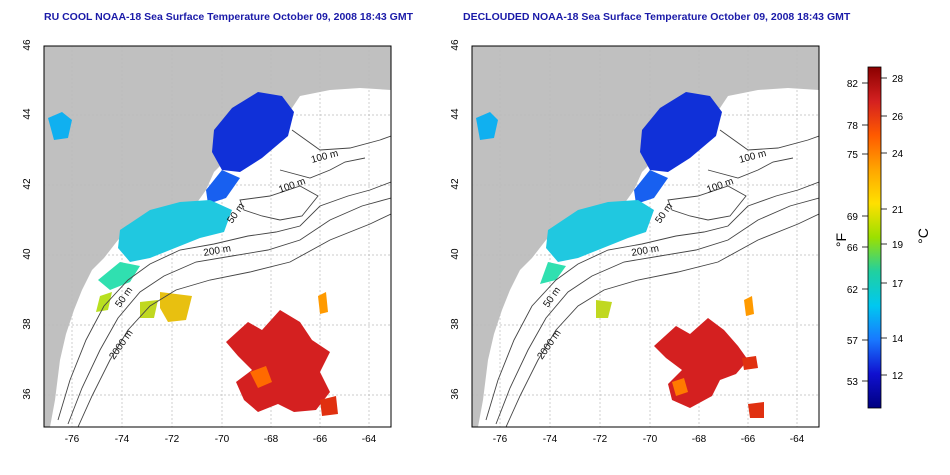  Describe the element at coordinates (217, 251) in the screenshot. I see `contour-label: 200 m` at that location.